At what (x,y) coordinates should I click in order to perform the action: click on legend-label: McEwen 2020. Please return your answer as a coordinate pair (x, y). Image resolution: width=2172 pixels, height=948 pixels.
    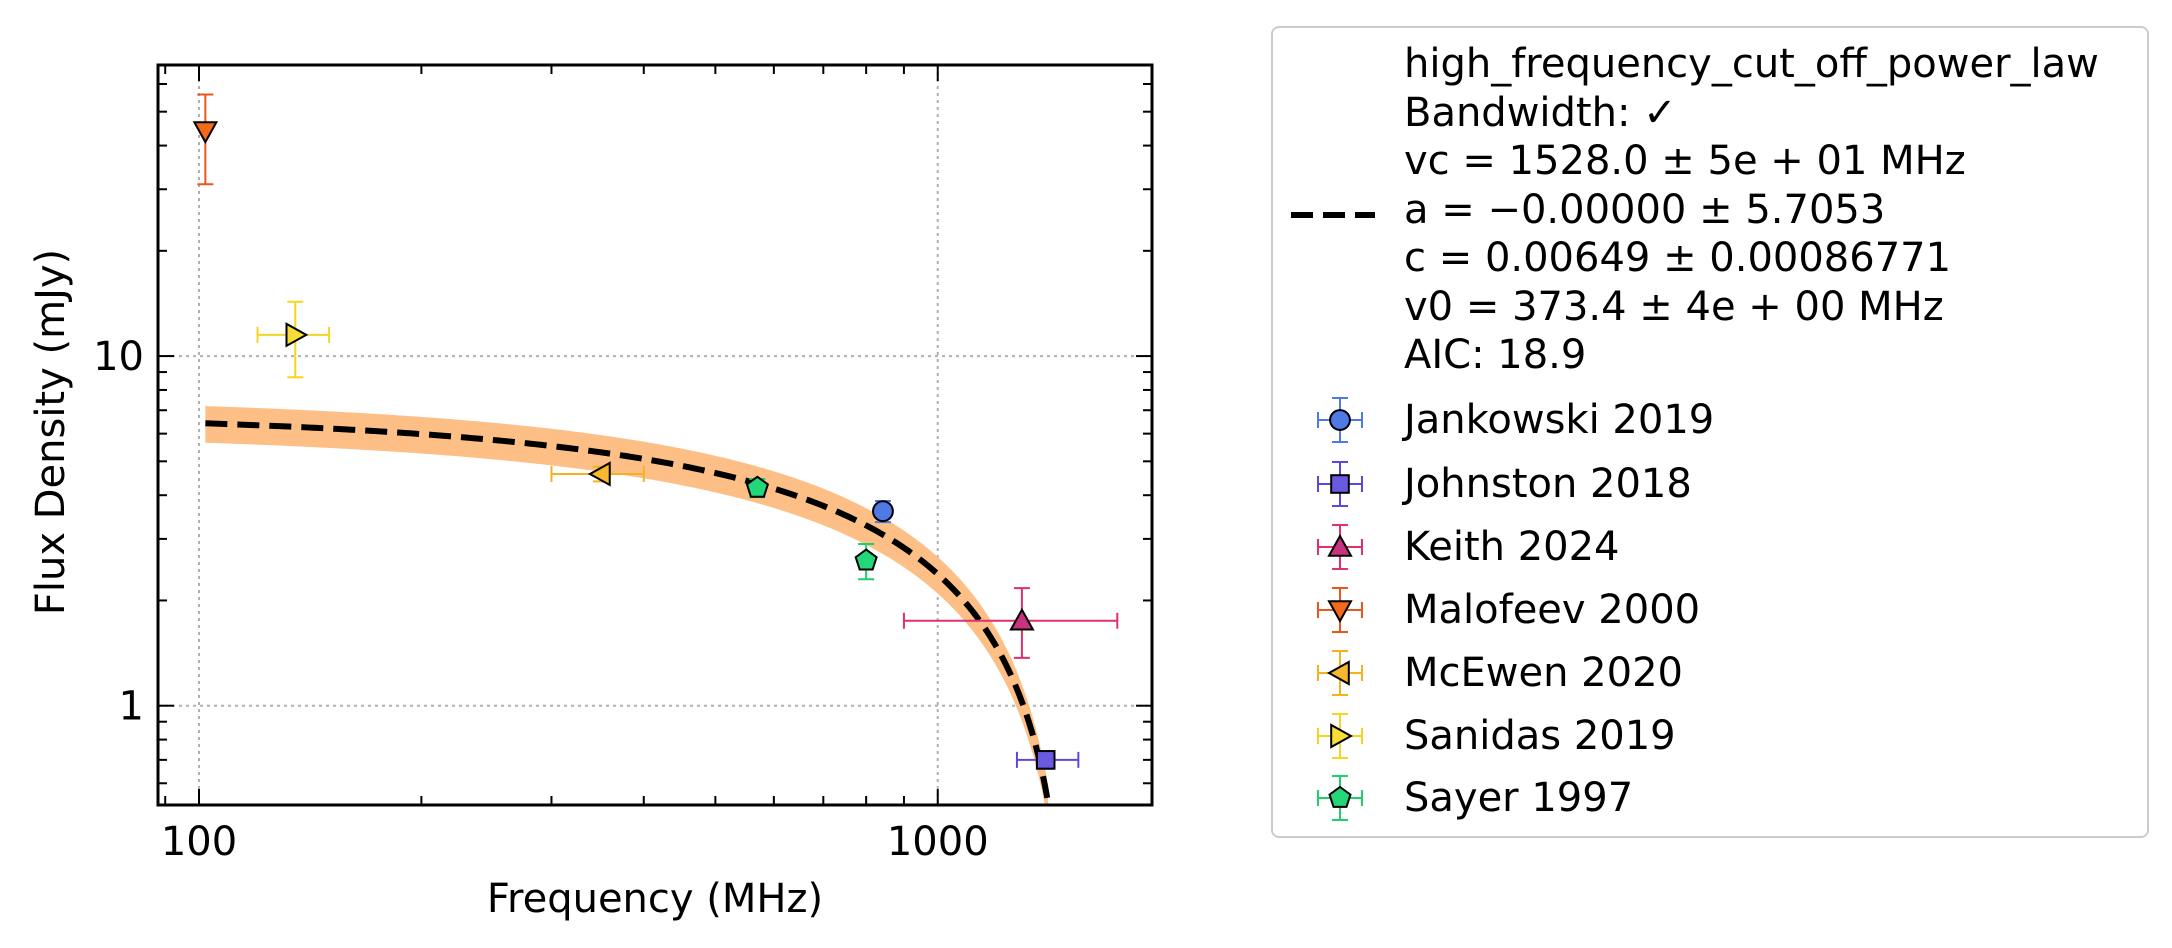
    Looking at the image, I should click on (1543, 673).